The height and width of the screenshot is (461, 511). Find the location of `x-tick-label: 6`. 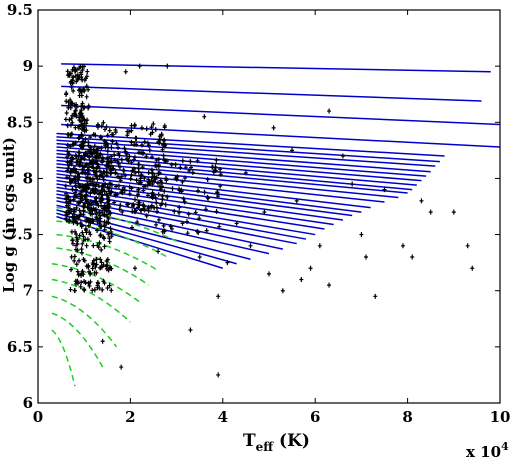

x-tick-label: 6 is located at coordinates (315, 417).